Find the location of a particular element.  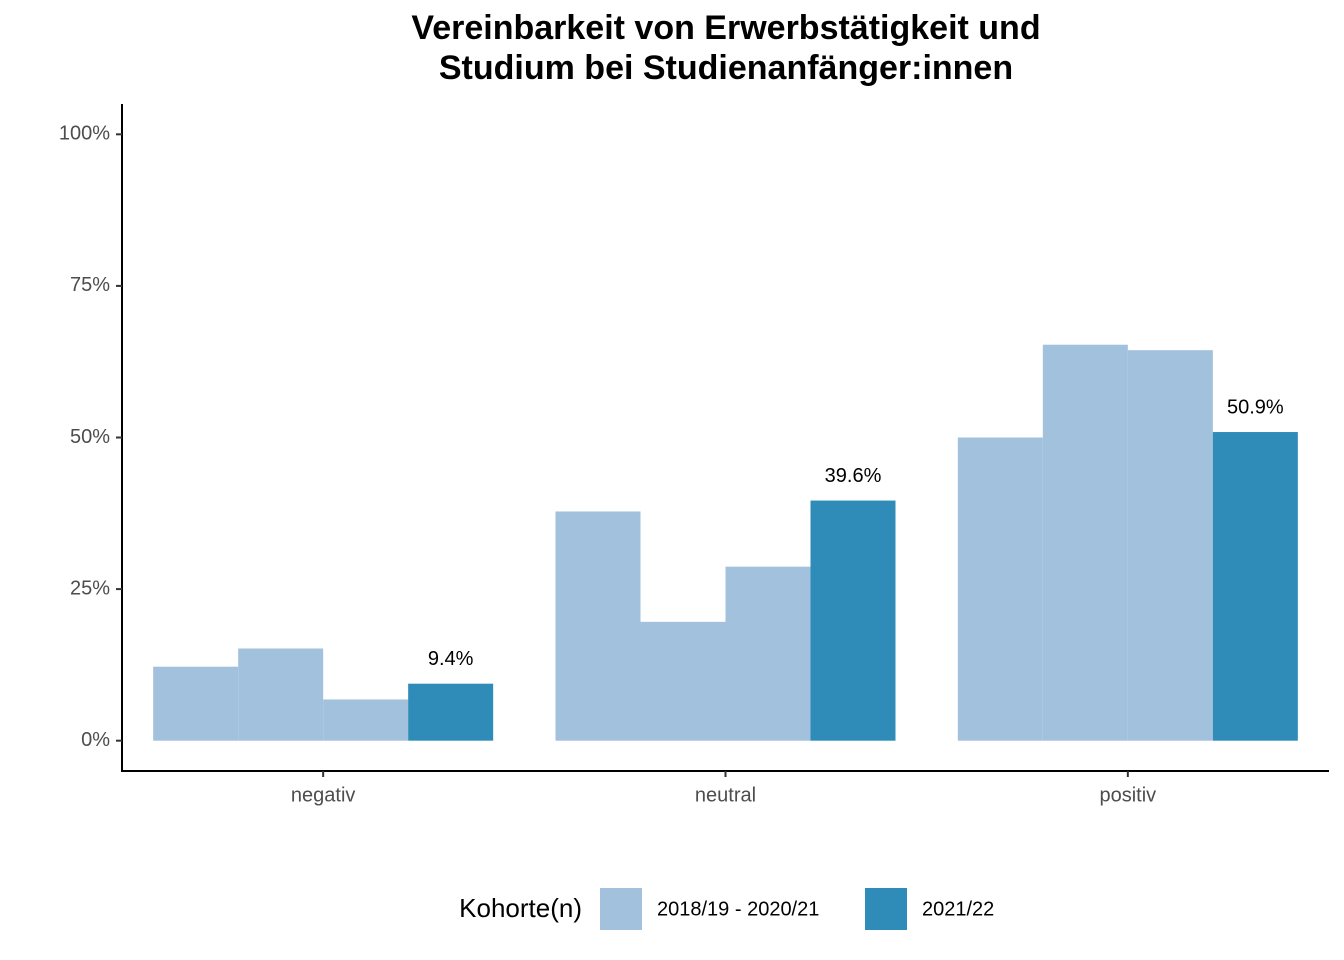

chart-subtitle: Studium bei Studienanfänger:innen is located at coordinates (726, 68).